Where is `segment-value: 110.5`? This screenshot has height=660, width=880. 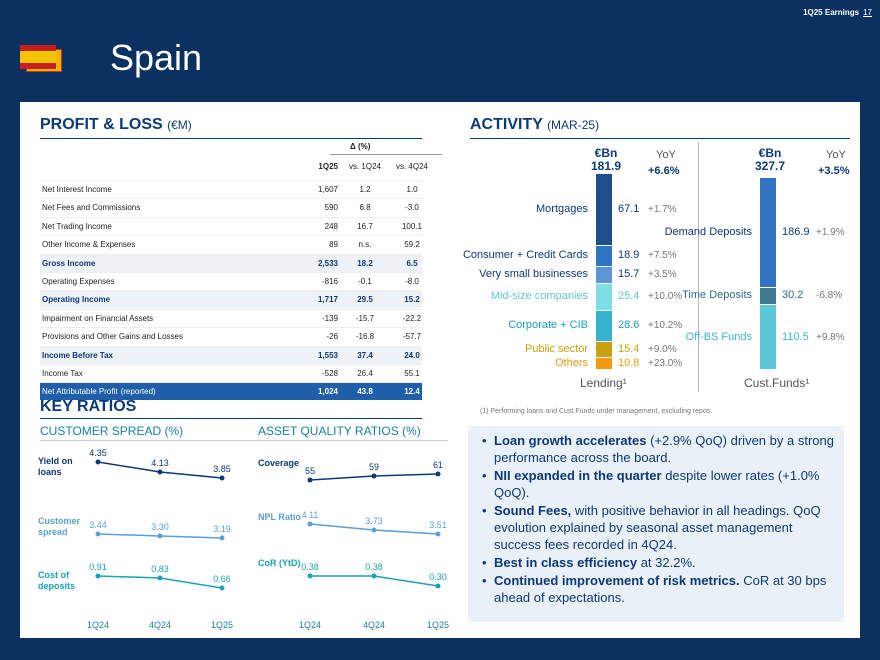
segment-value: 110.5 is located at coordinates (795, 336).